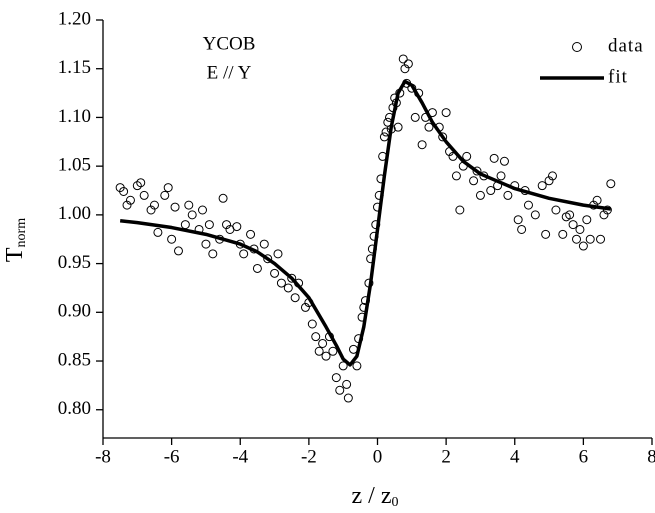 The width and height of the screenshot is (655, 513). I want to click on legend-label: fit, so click(618, 76).